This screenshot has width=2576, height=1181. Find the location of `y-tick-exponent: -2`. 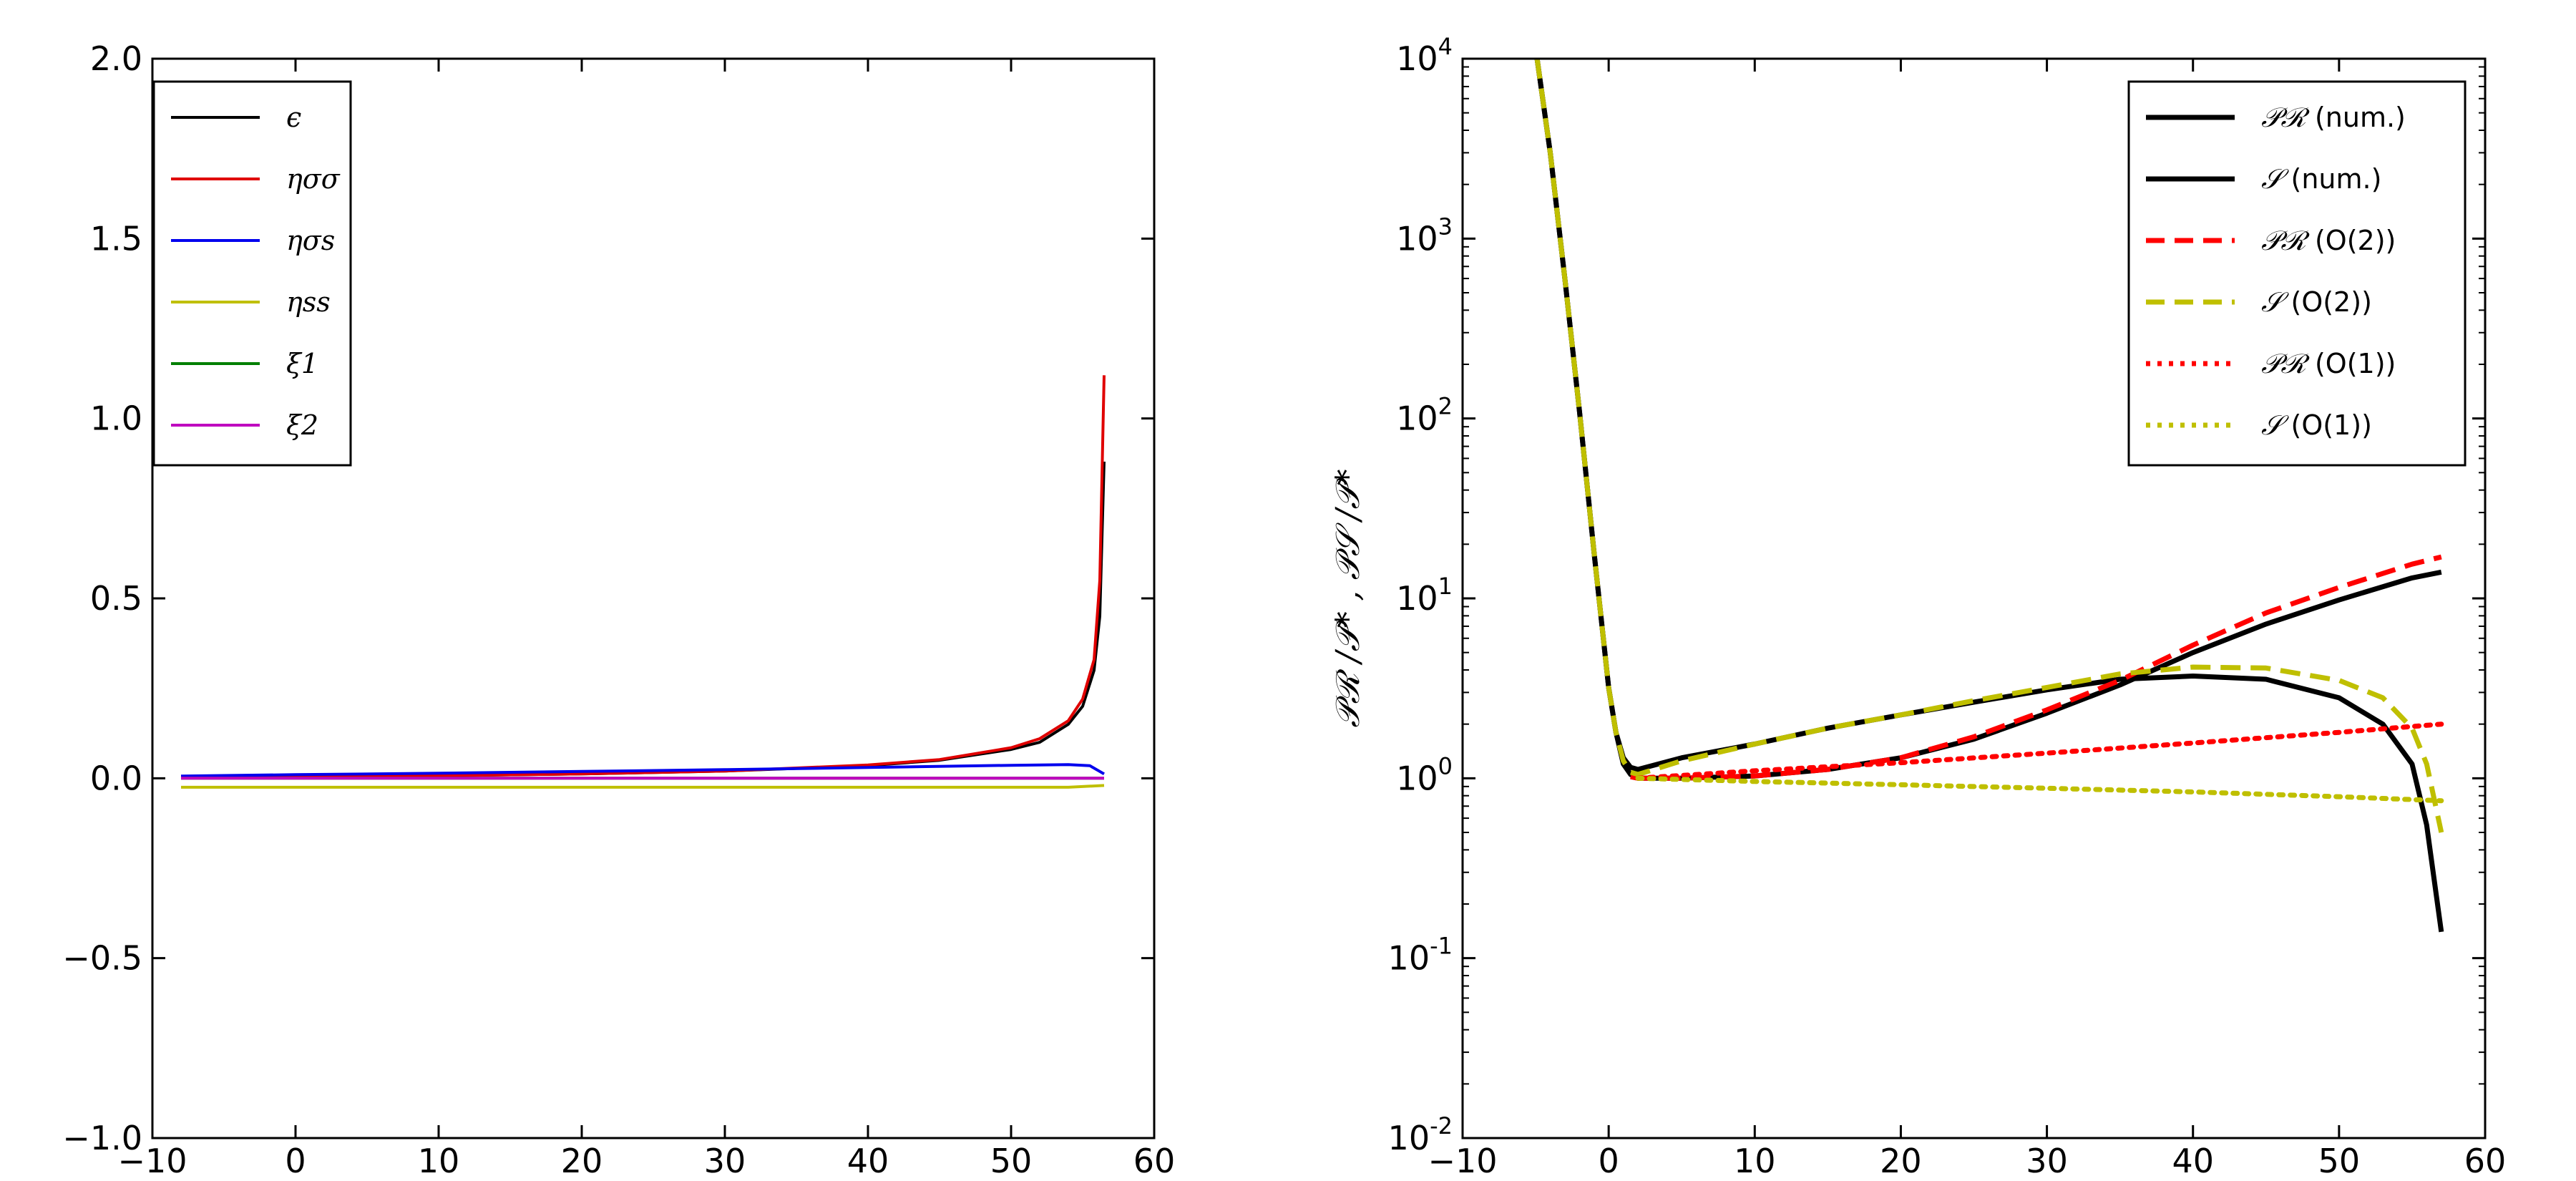

y-tick-exponent: -2 is located at coordinates (1441, 1125).